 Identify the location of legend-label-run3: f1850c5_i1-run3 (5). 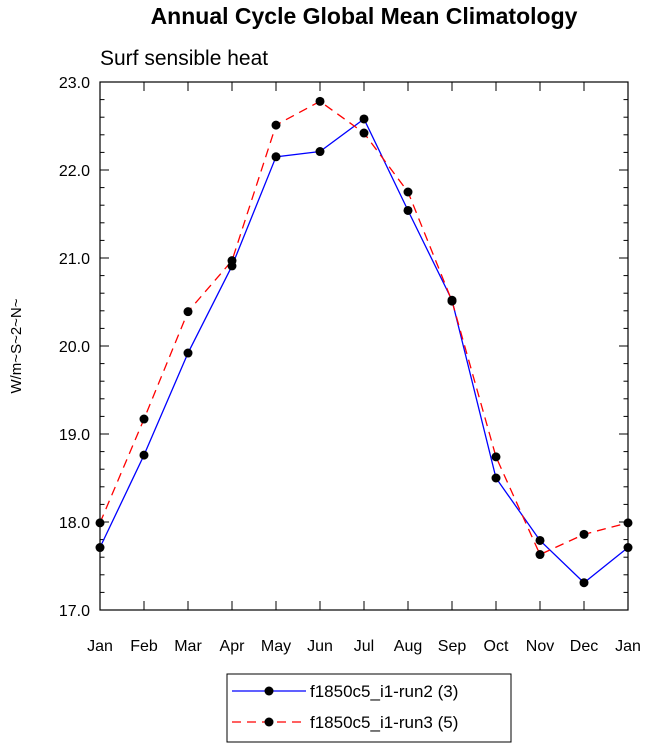
(384, 722).